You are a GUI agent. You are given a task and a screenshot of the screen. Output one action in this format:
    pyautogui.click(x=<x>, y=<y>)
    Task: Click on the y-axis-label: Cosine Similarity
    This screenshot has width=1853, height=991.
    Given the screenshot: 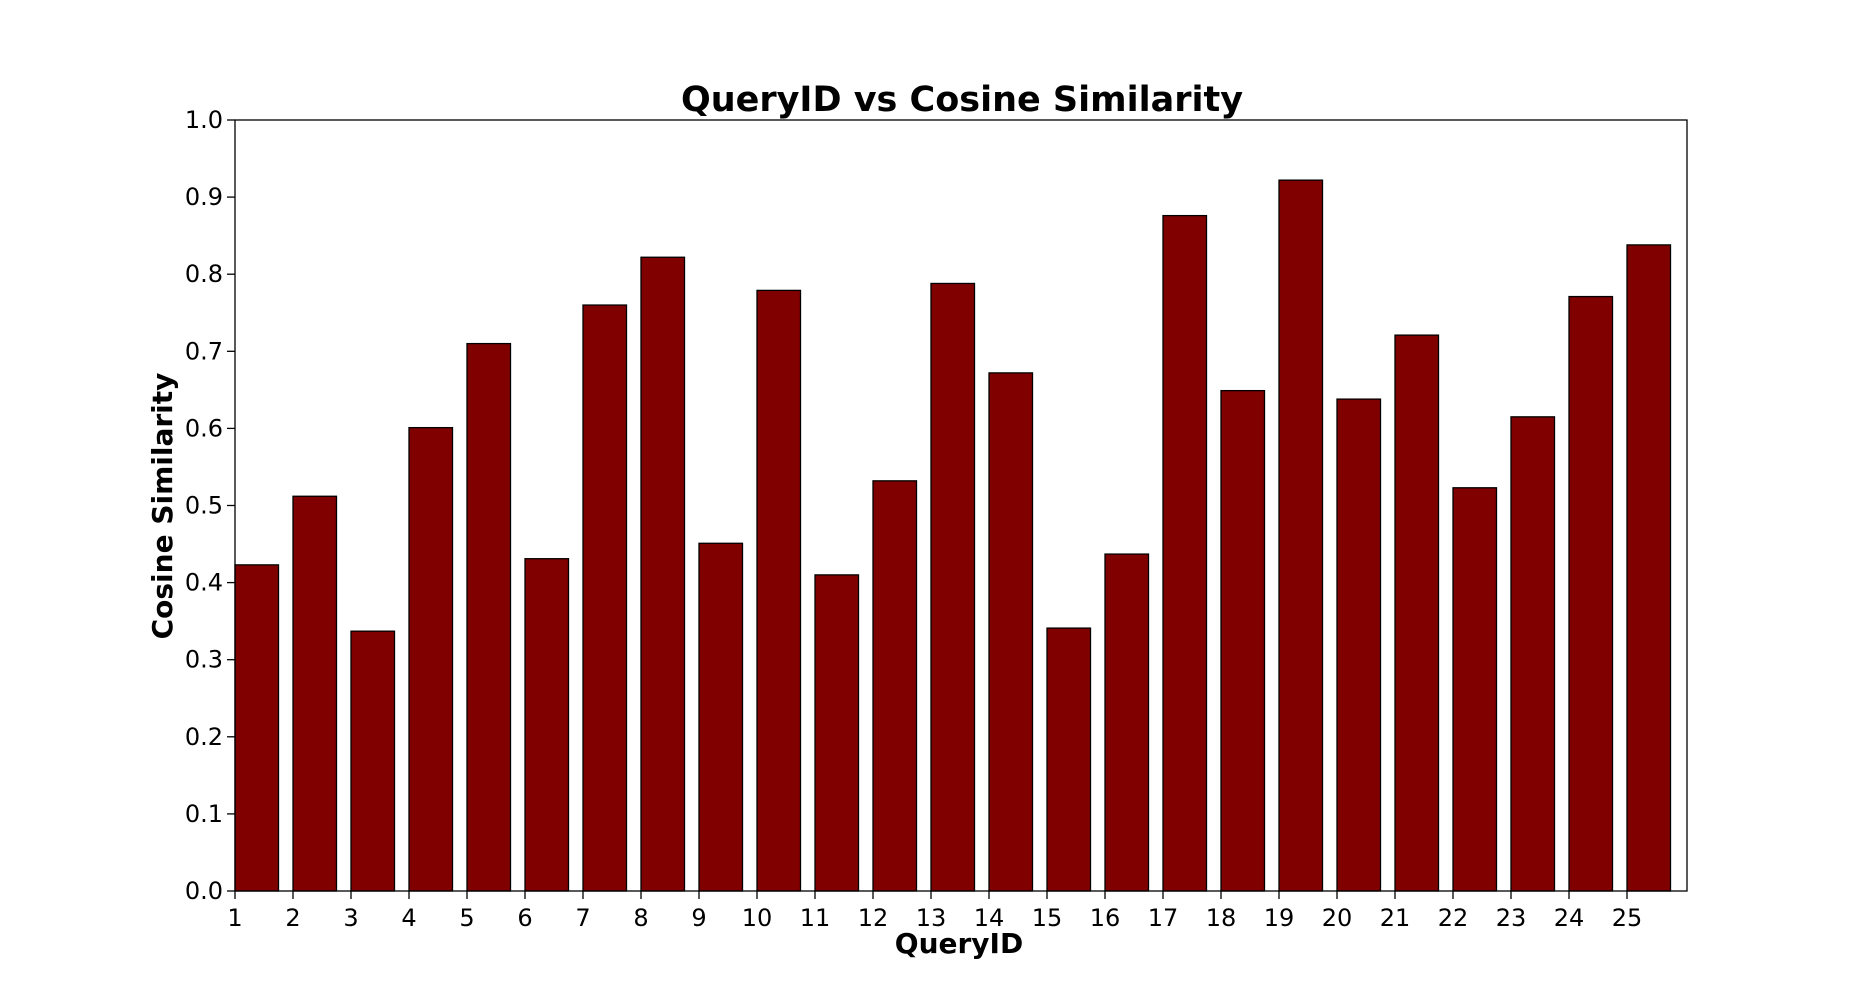 What is the action you would take?
    pyautogui.click(x=162, y=506)
    